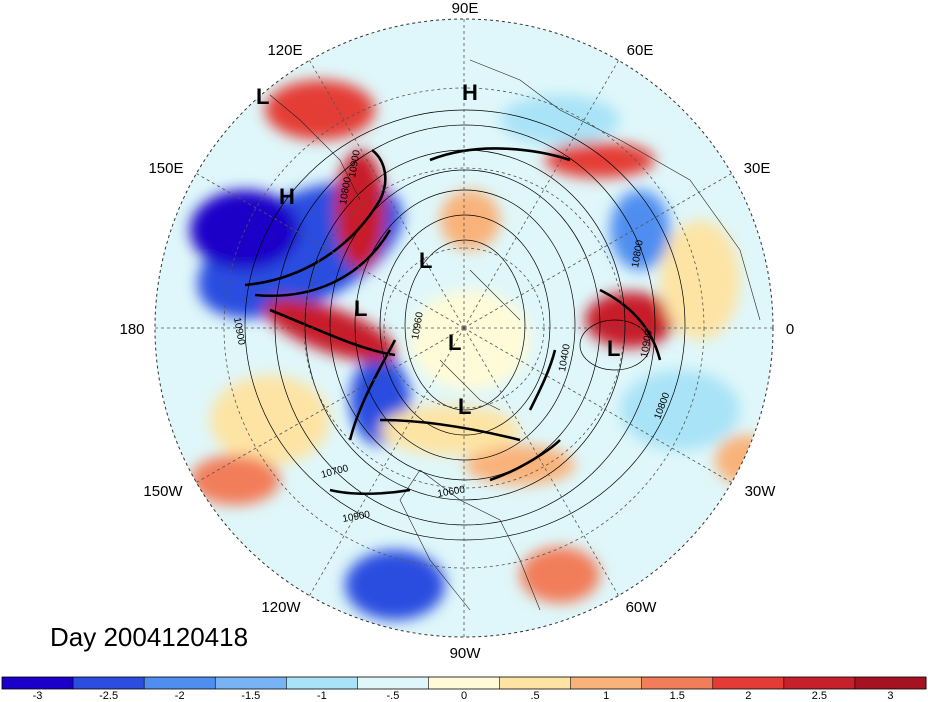 Image resolution: width=928 pixels, height=702 pixels. I want to click on colorbar-tick-label: 2, so click(748, 696).